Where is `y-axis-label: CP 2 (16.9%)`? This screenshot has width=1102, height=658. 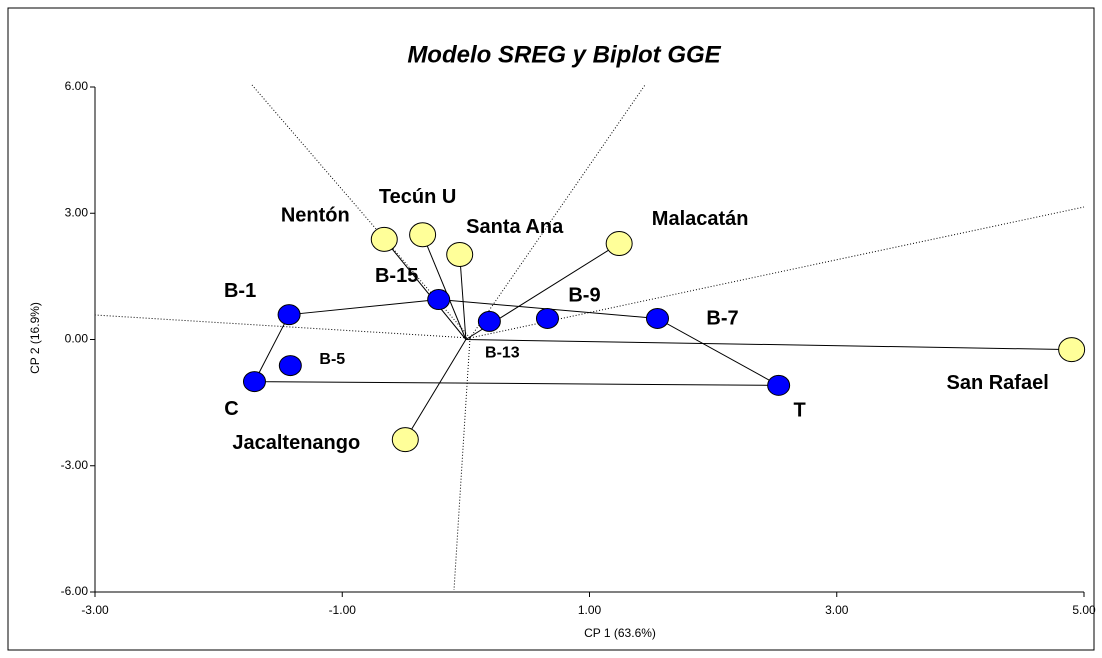 y-axis-label: CP 2 (16.9%) is located at coordinates (35, 338).